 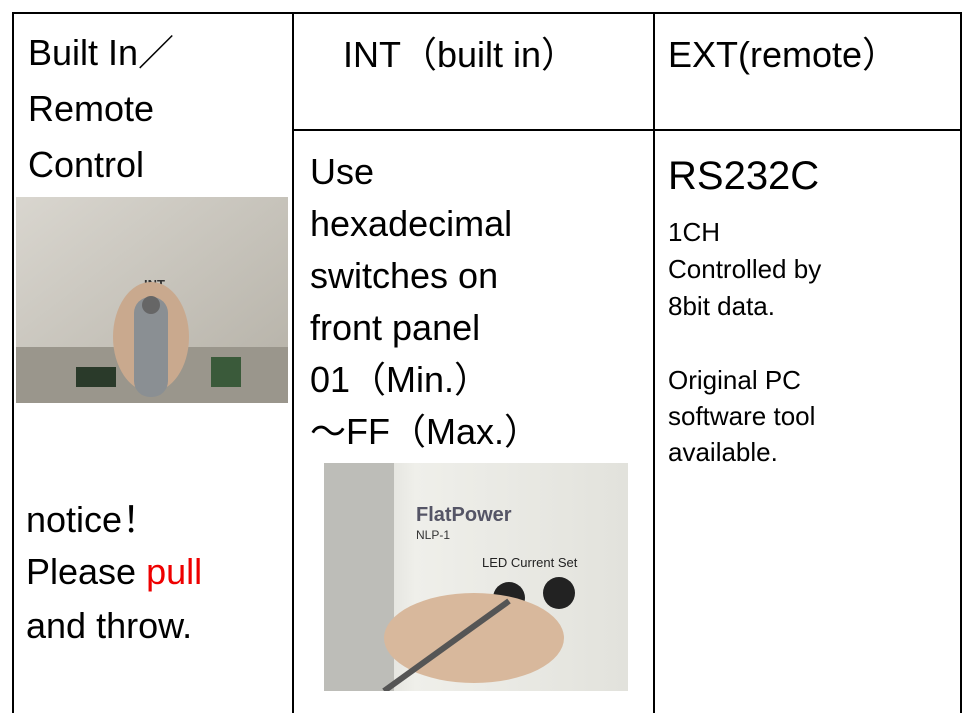 I want to click on header-line: Control, so click(x=86, y=164).